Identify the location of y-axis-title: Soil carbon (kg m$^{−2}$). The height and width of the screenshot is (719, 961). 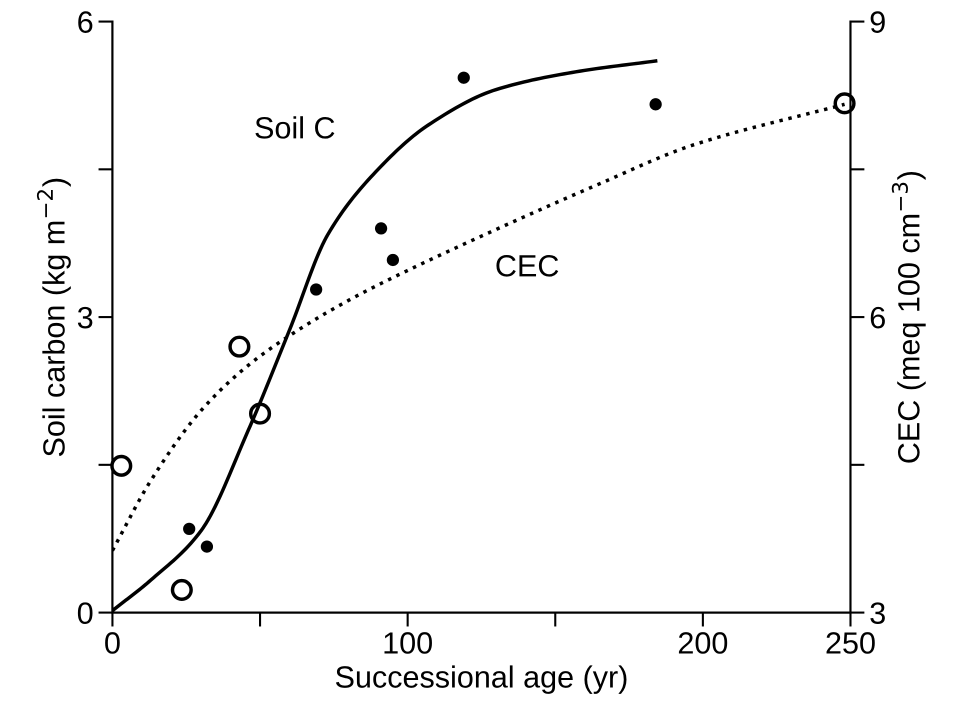
(53, 317).